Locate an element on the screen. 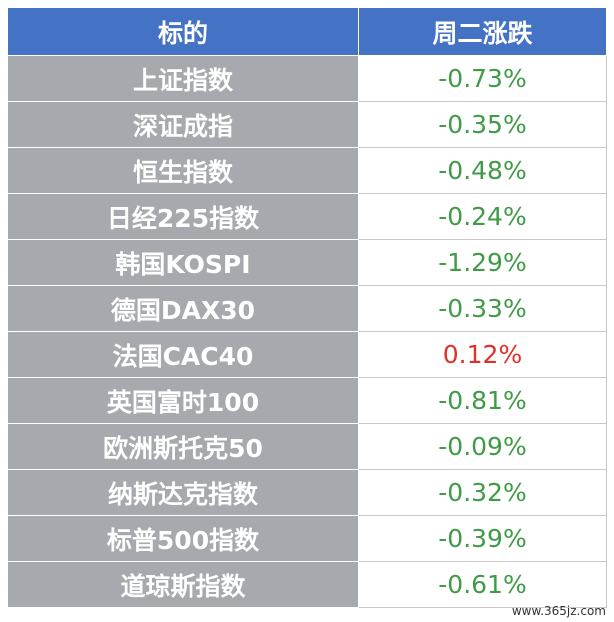  table-row: 上证指数 -0.73% is located at coordinates (307, 78).